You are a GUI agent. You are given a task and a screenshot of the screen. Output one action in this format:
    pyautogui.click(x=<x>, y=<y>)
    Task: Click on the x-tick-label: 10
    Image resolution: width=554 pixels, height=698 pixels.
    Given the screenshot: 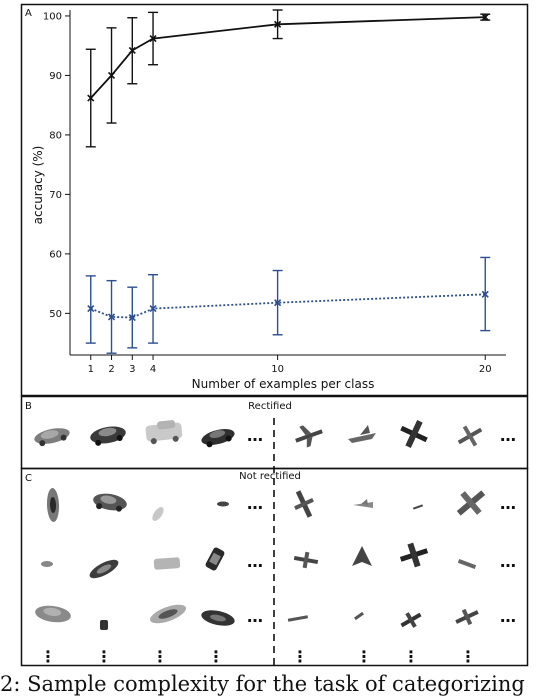 What is the action you would take?
    pyautogui.click(x=277, y=369)
    